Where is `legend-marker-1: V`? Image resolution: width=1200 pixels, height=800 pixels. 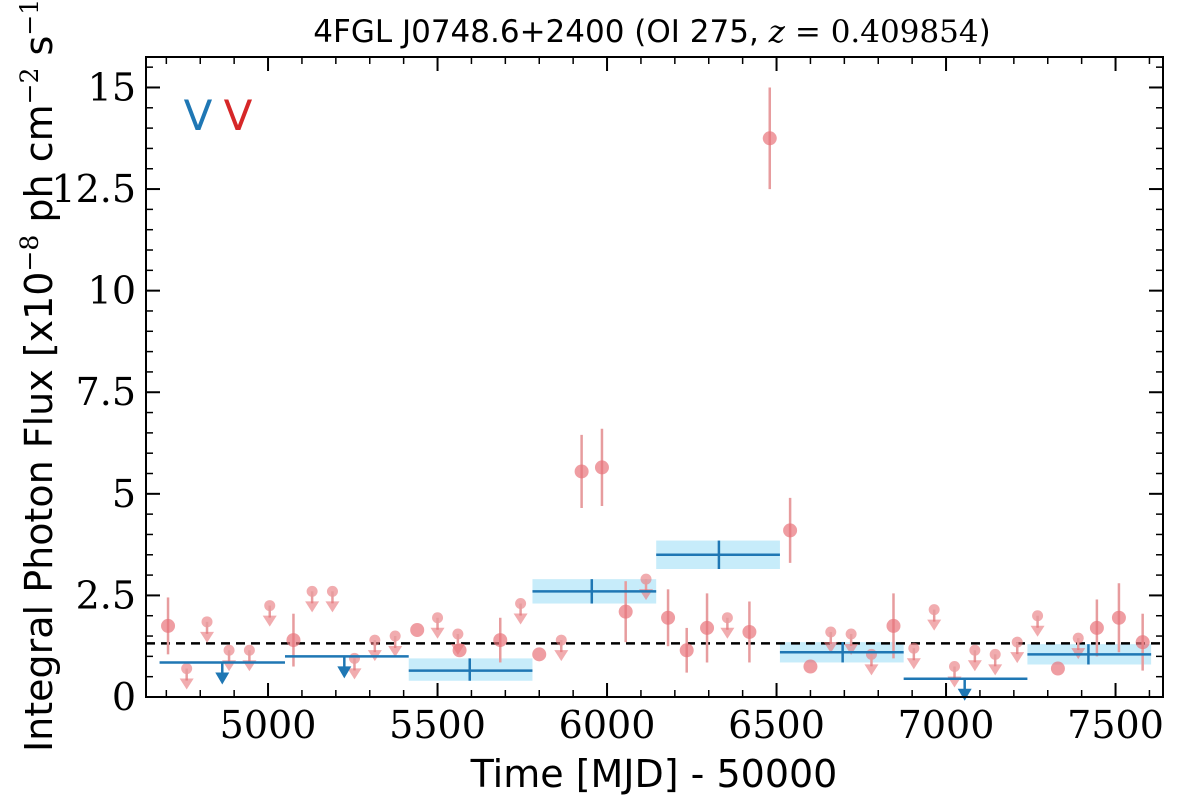 legend-marker-1: V is located at coordinates (198, 115).